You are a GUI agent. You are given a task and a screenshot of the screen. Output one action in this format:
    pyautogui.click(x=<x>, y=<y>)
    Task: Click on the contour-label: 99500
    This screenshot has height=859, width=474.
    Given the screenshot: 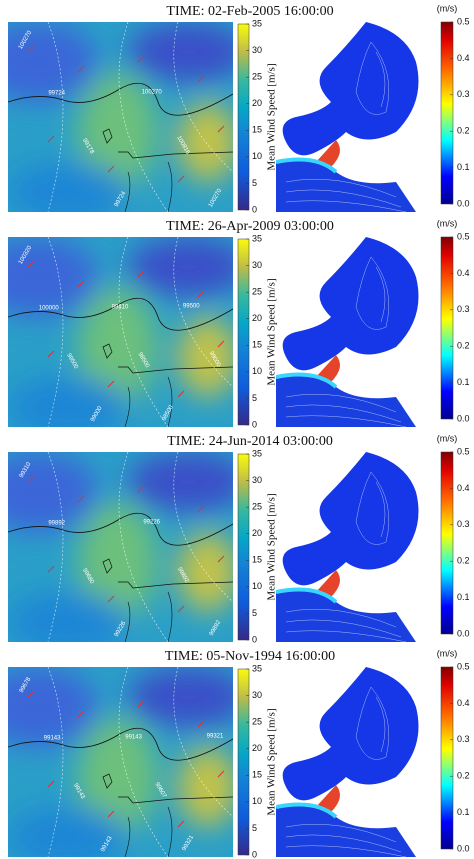 What is the action you would take?
    pyautogui.click(x=191, y=307)
    